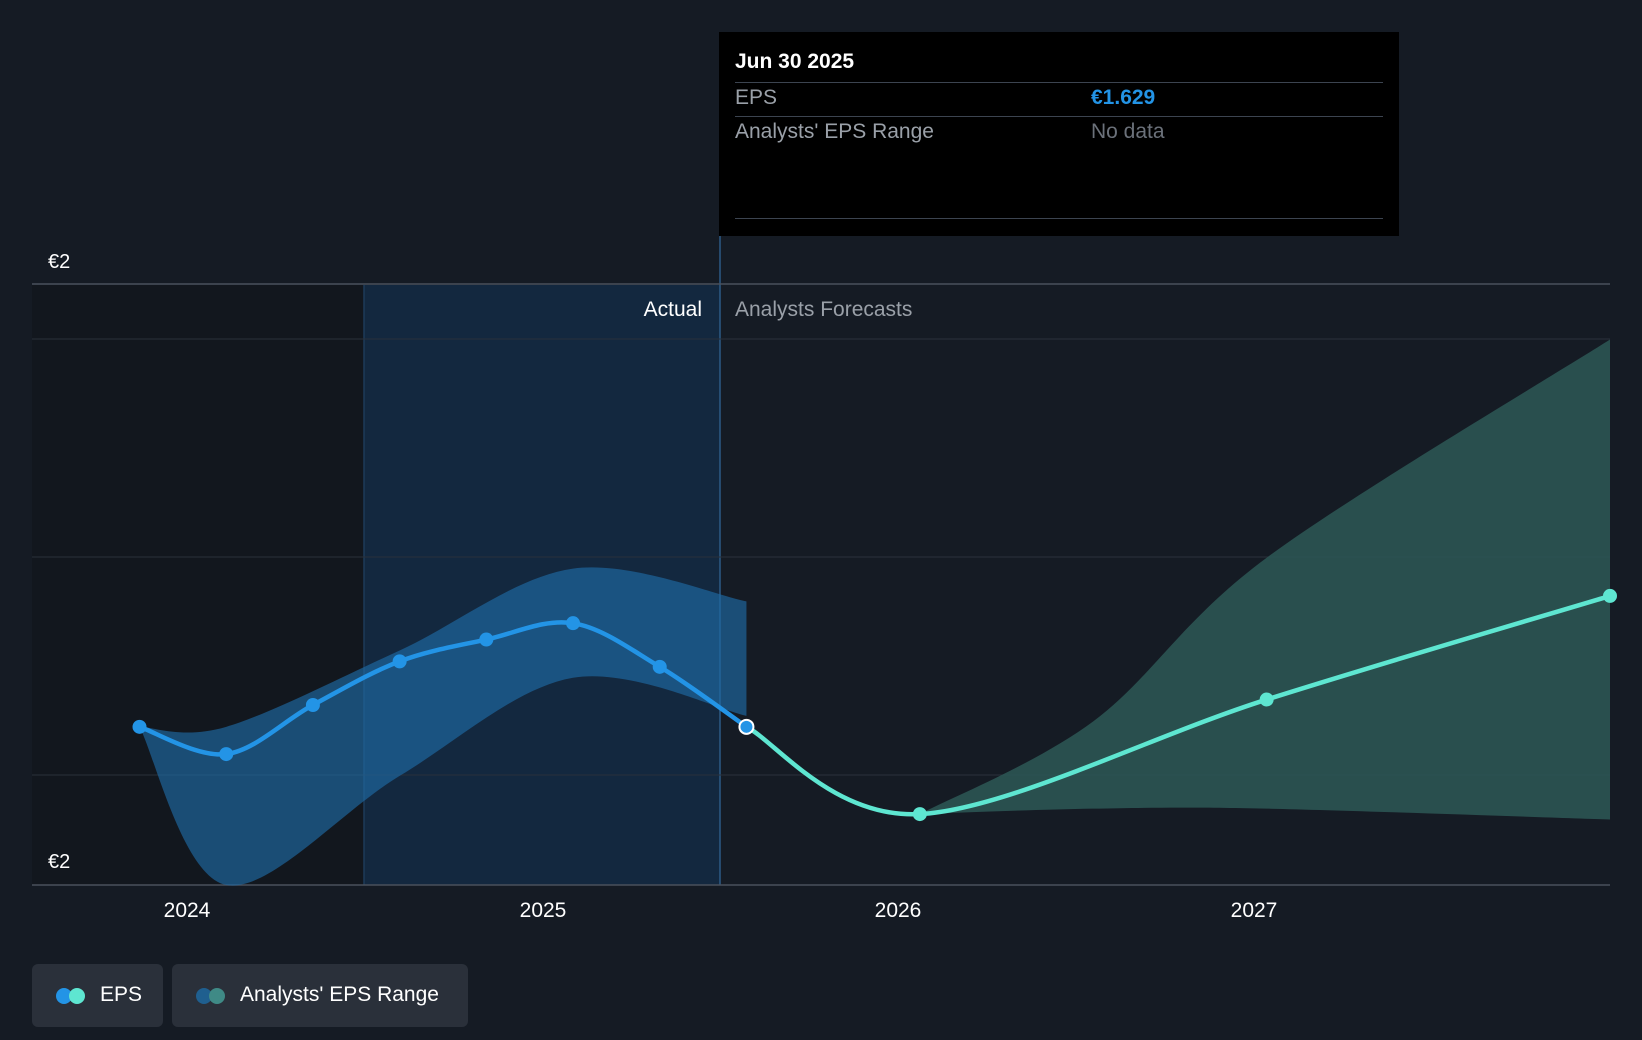  I want to click on legend-label-eps-range: Analysts' EPS Range, so click(339, 994).